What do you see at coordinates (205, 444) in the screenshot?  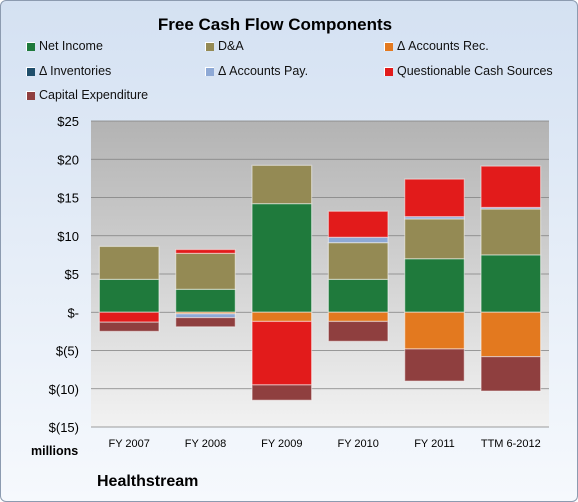 I see `x-tick-label: FY 2008` at bounding box center [205, 444].